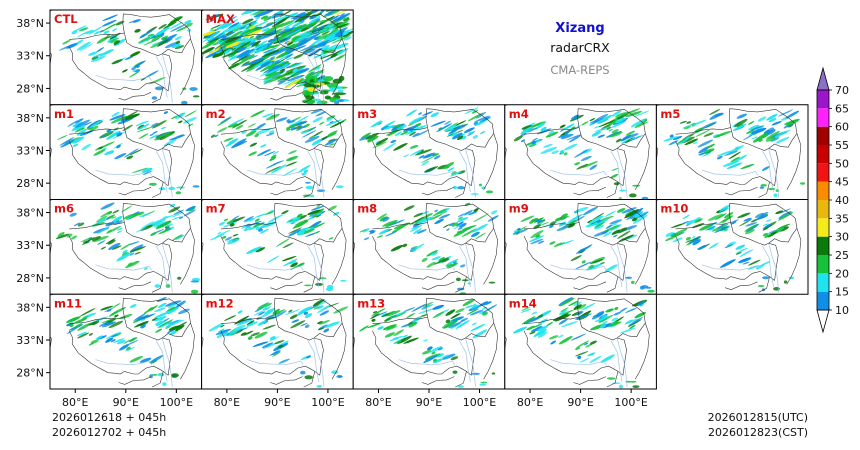 The image size is (860, 450). I want to click on colorbar-level-label: 30, so click(842, 237).